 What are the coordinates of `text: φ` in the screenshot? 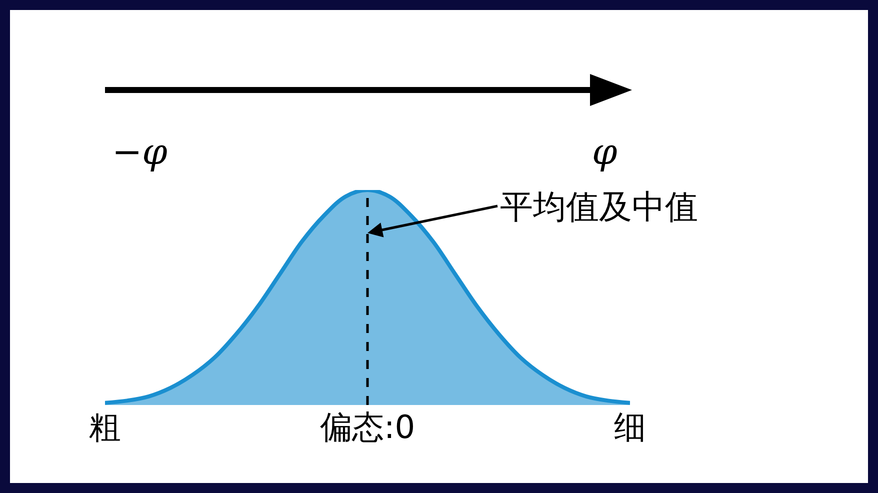 It's located at (605, 152).